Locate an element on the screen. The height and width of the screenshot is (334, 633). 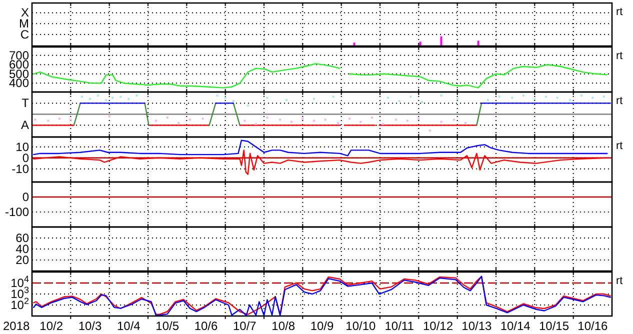
x-tick-label: 10/4 is located at coordinates (128, 326).